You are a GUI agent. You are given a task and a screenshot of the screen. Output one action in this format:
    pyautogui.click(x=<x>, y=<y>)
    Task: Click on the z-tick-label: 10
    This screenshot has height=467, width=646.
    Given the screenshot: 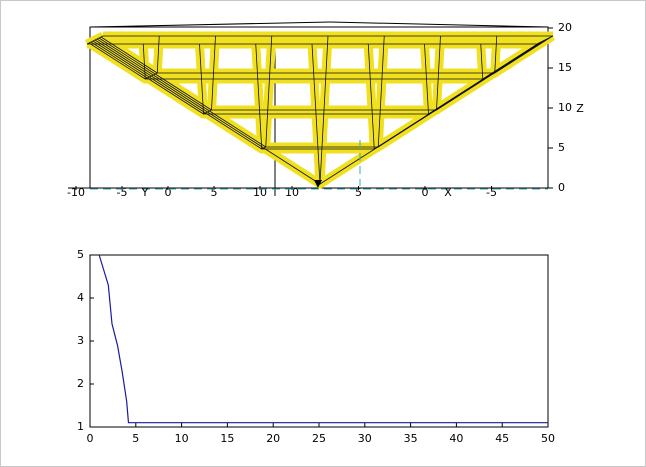 What is the action you would take?
    pyautogui.click(x=565, y=107)
    